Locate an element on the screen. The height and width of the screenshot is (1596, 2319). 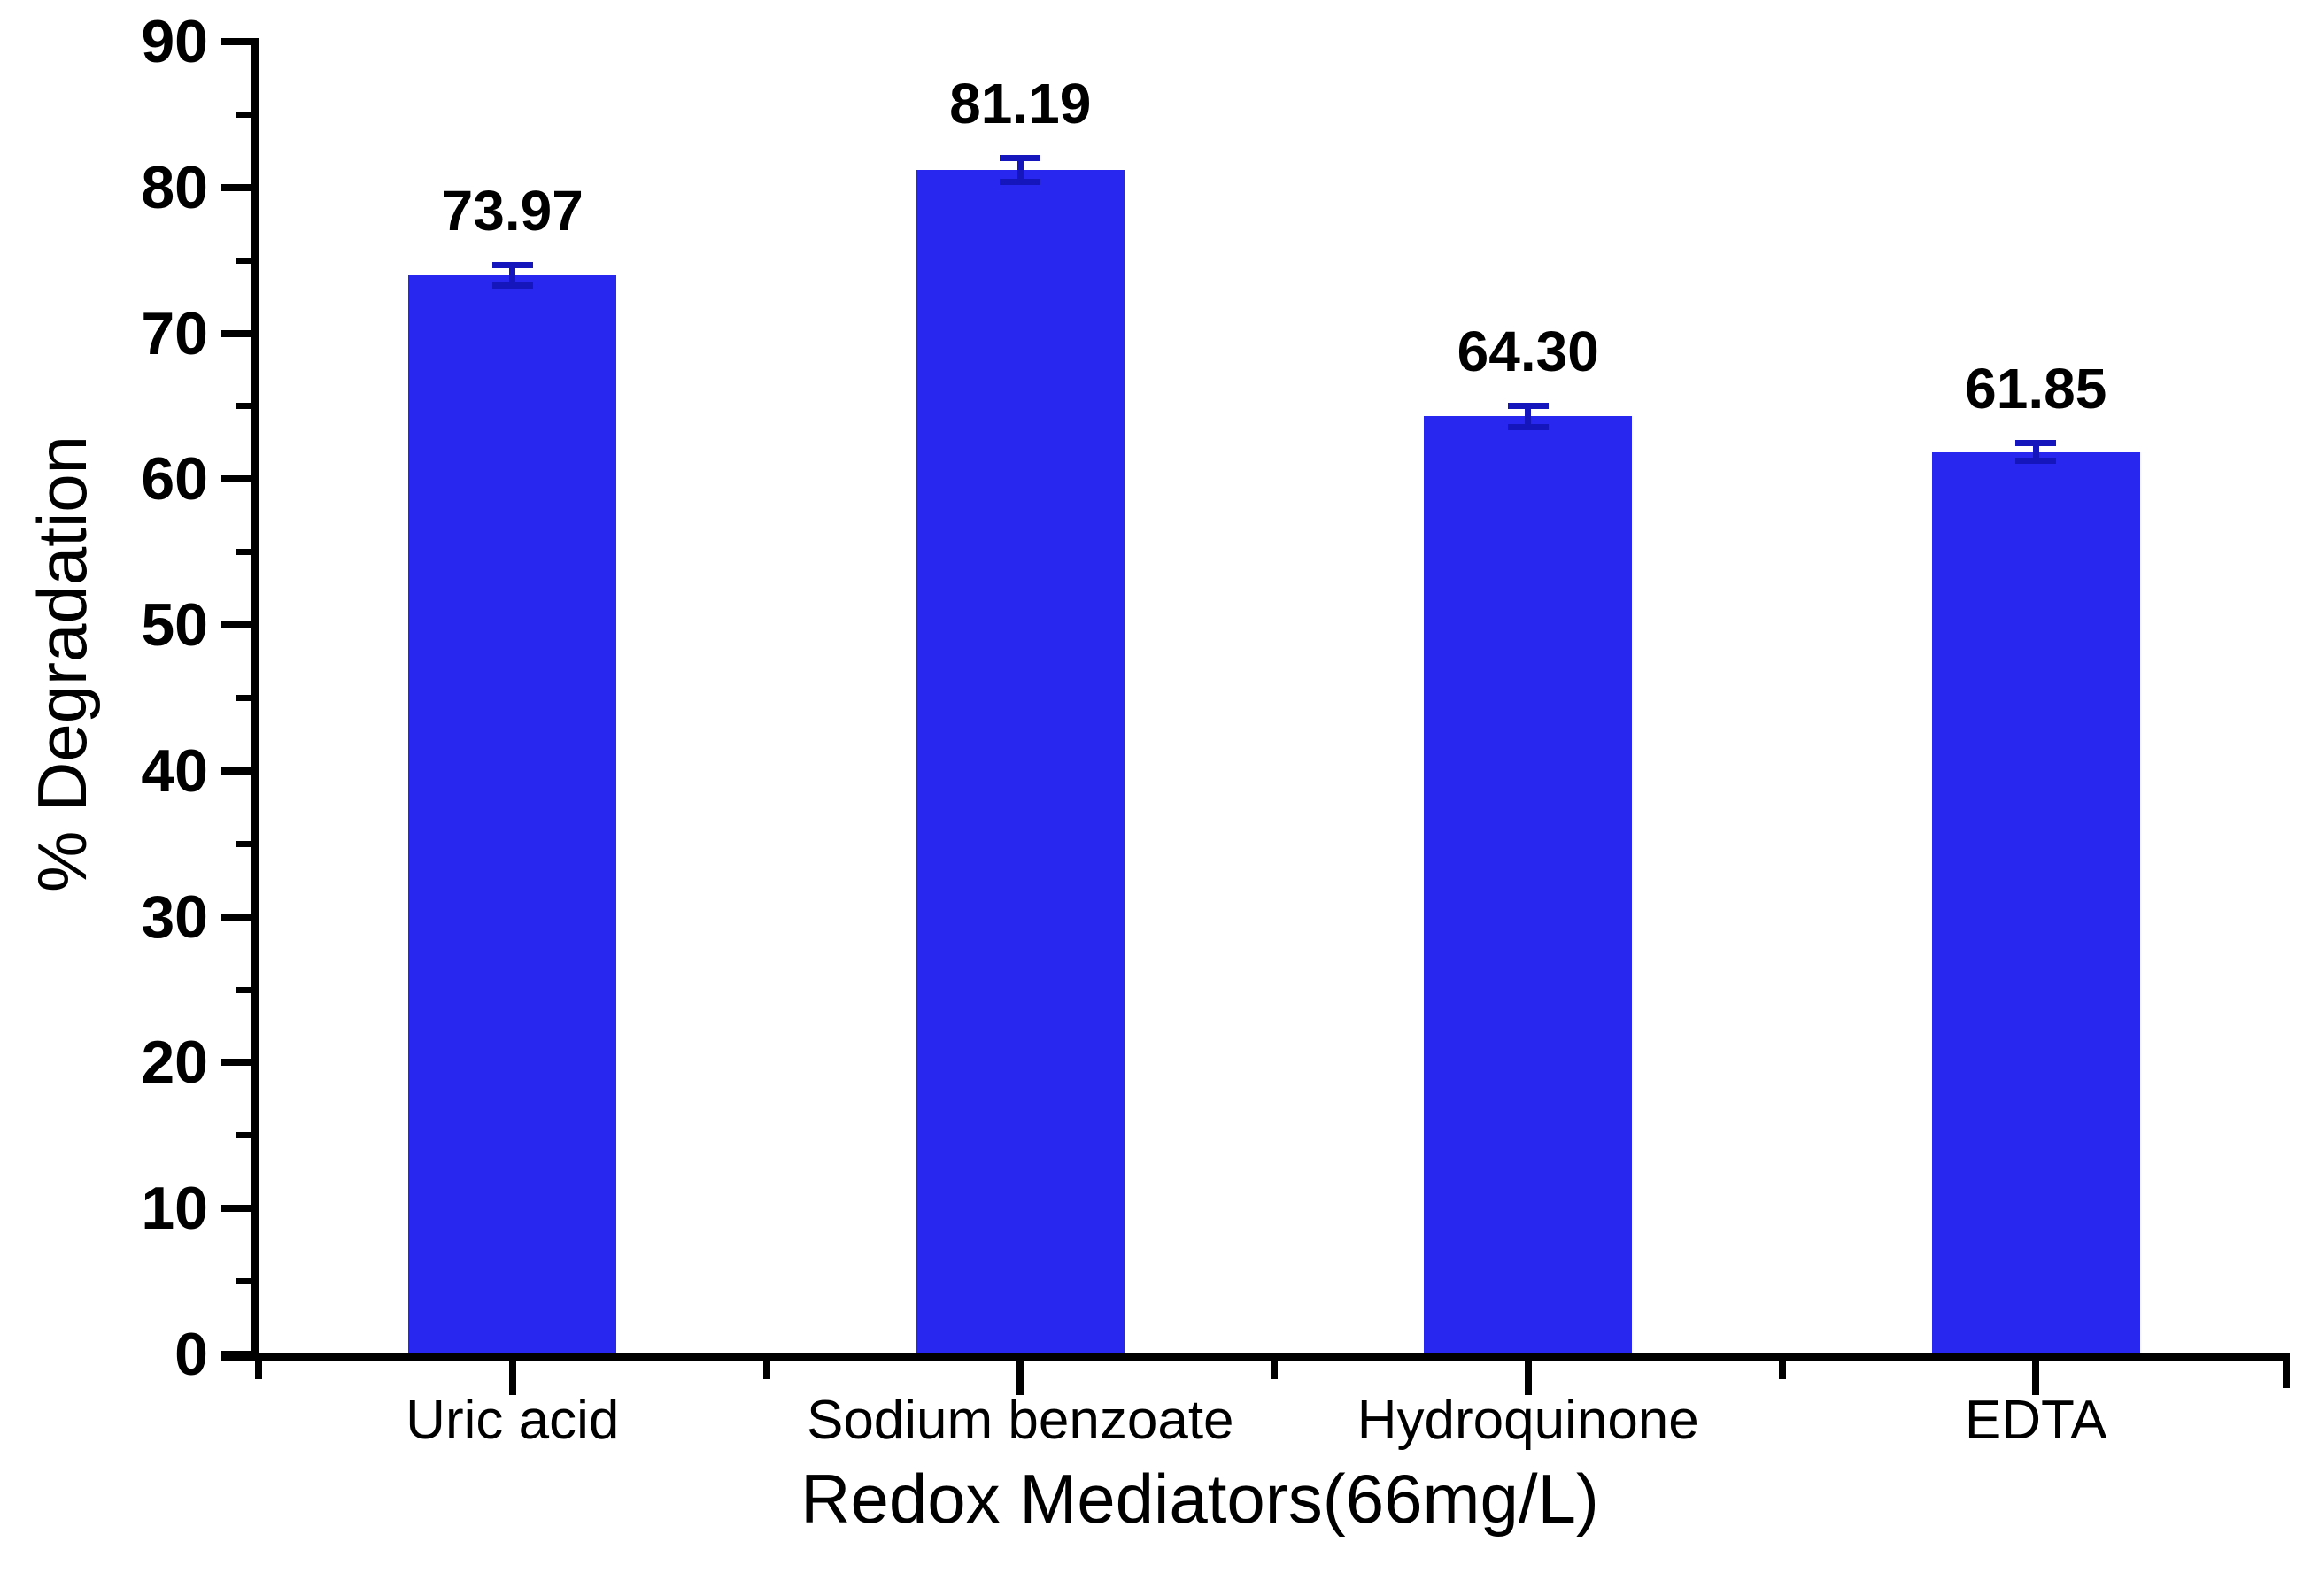
y-tick-label: 20 is located at coordinates (174, 1063).